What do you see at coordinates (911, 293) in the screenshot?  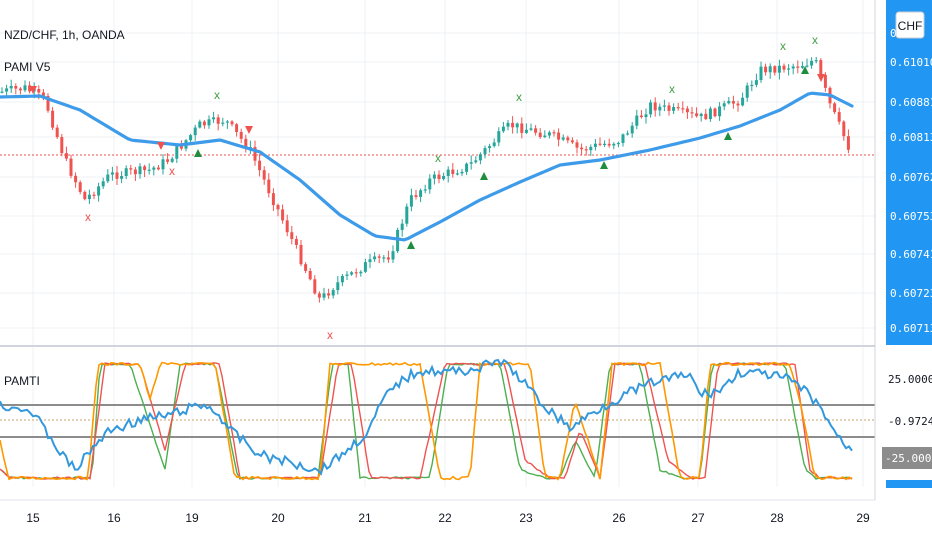 I see `price-label: 0.60723` at bounding box center [911, 293].